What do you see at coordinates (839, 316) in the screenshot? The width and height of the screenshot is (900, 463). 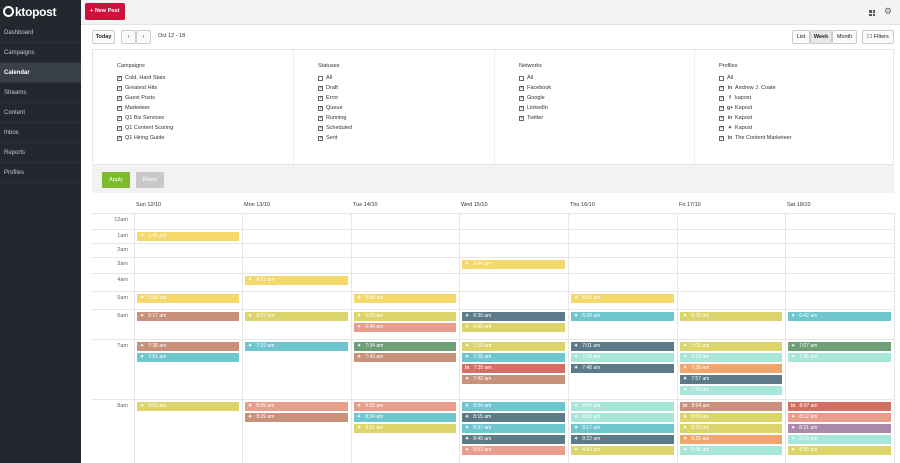 I see `calendar-event: ✦ 6:42 am` at bounding box center [839, 316].